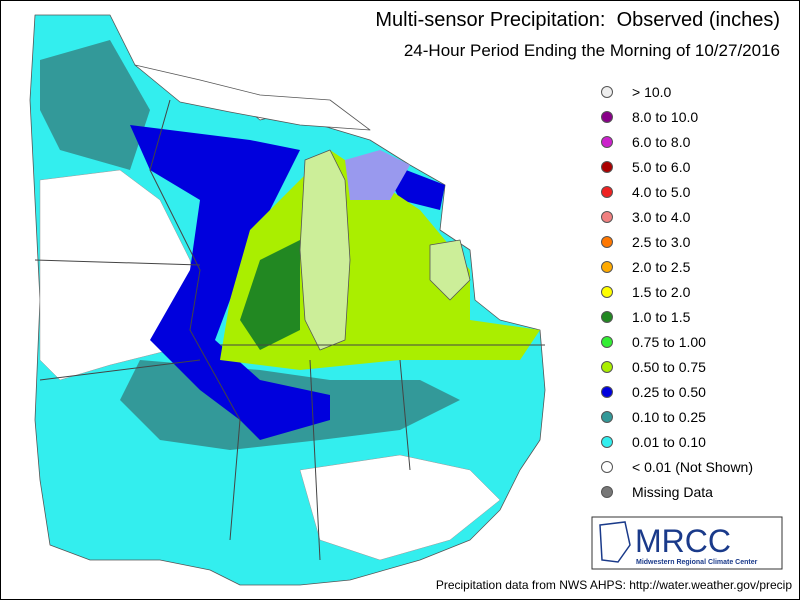  I want to click on legend-label: 1.0 to 1.5, so click(661, 317).